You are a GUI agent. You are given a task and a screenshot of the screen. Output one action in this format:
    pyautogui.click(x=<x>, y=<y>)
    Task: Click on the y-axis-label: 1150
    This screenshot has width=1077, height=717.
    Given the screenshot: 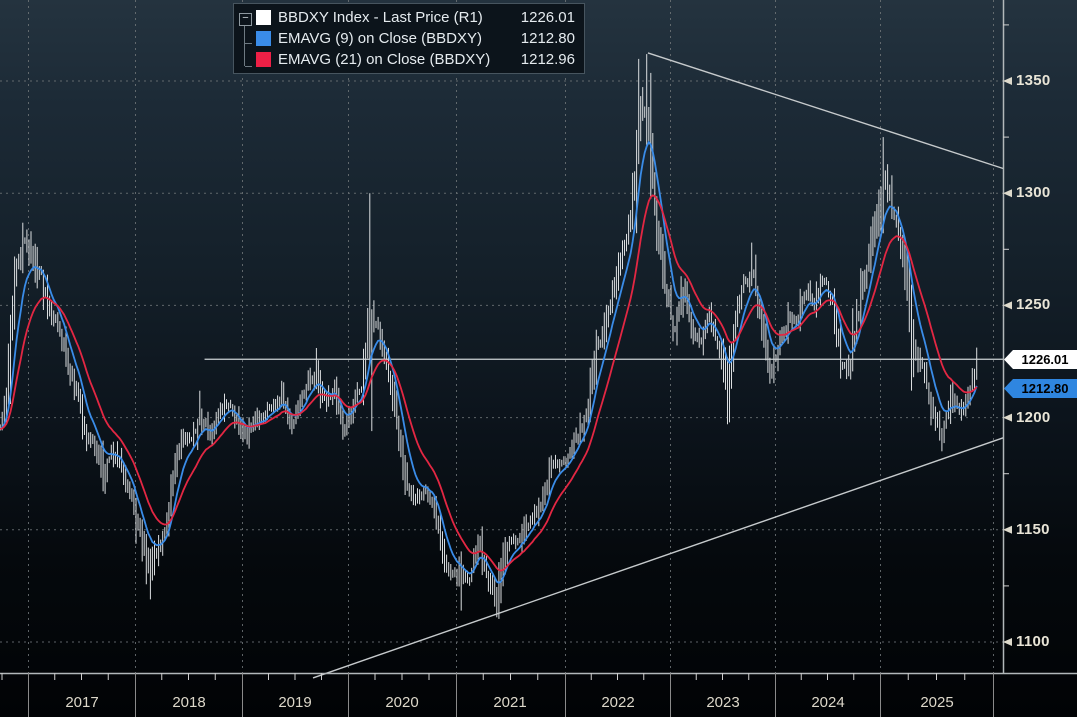 What is the action you would take?
    pyautogui.click(x=1033, y=529)
    